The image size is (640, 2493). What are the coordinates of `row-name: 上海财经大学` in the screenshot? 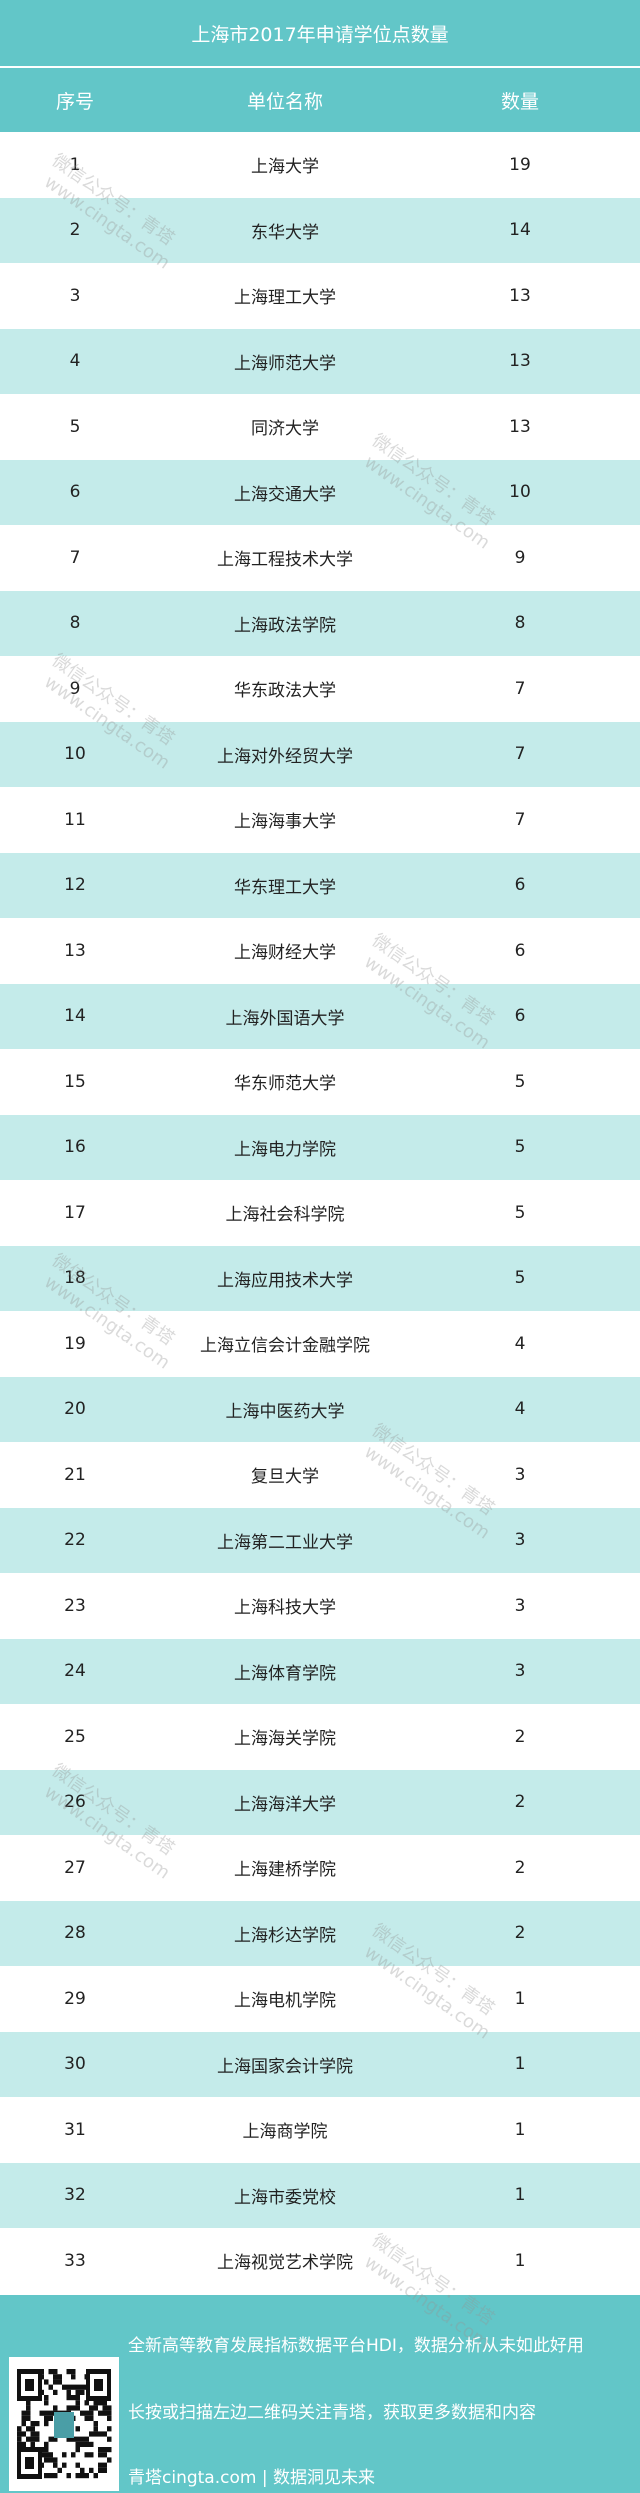 It's located at (285, 953).